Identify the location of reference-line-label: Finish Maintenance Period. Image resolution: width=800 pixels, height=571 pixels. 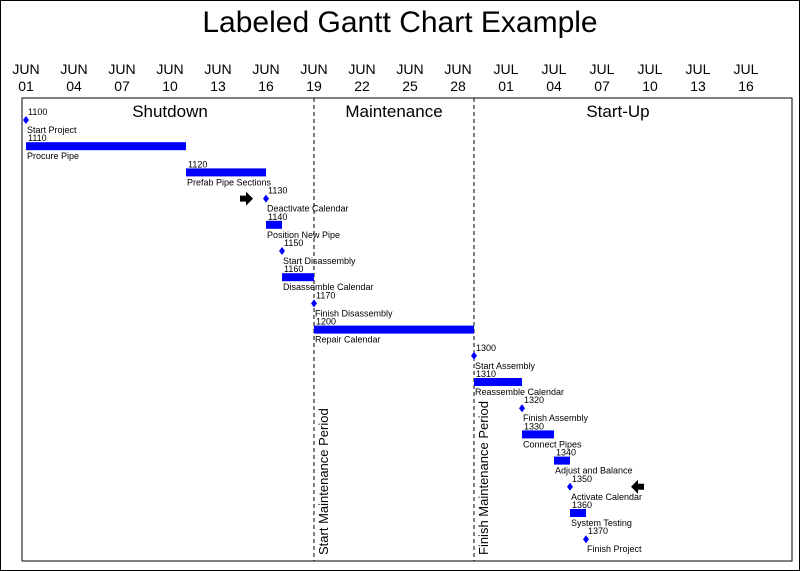
(483, 478).